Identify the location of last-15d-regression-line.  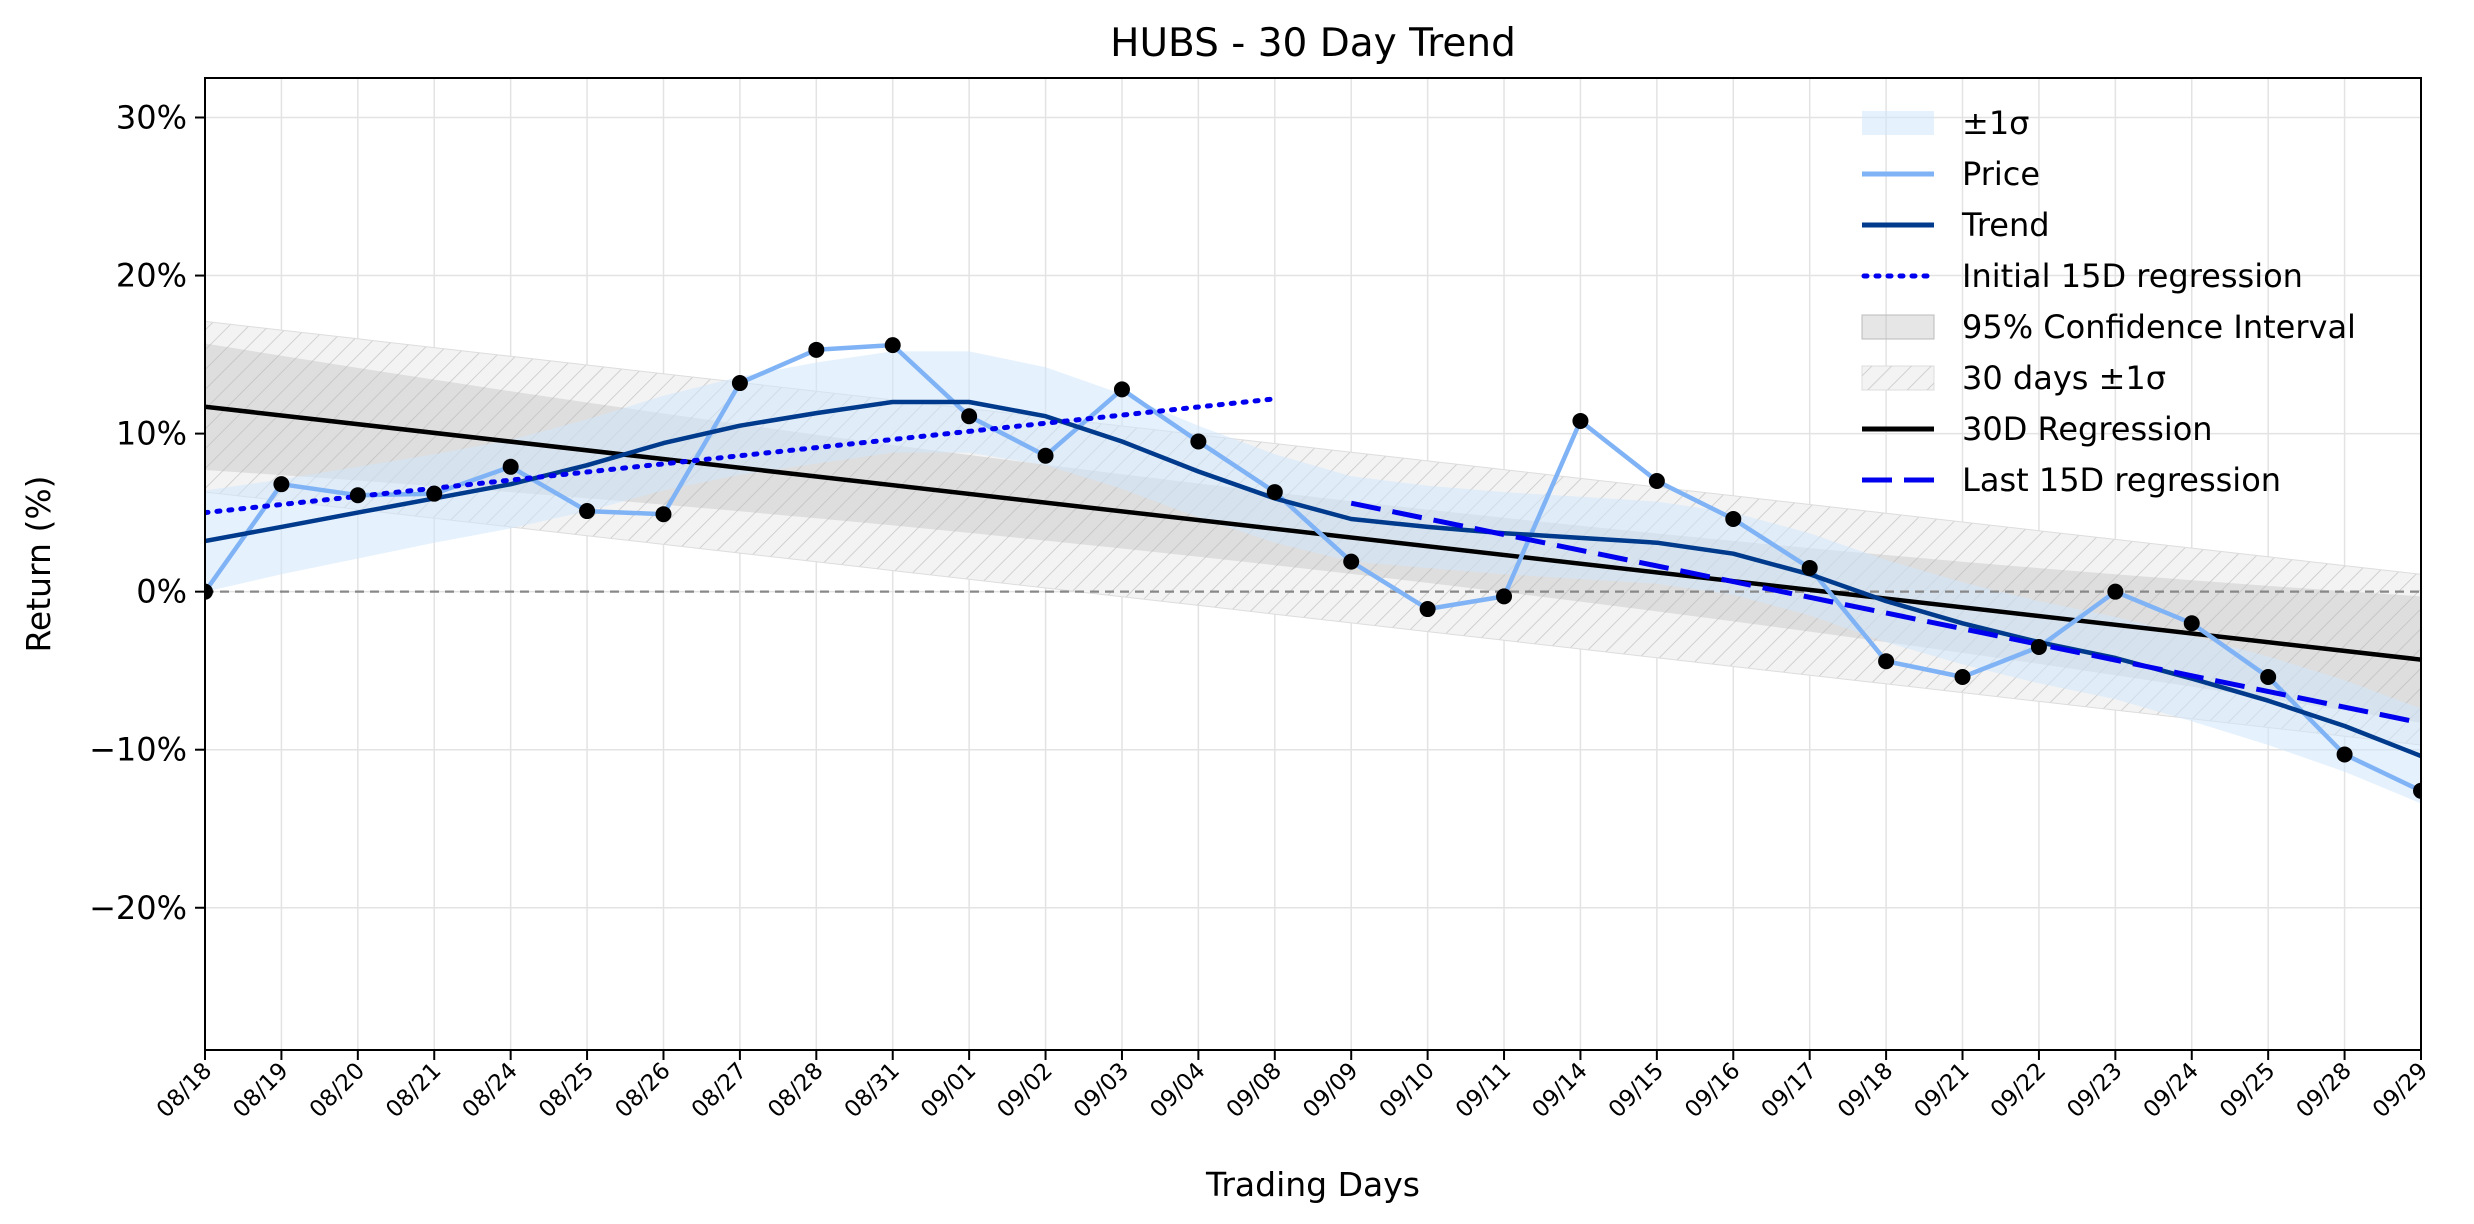
(1885, 613).